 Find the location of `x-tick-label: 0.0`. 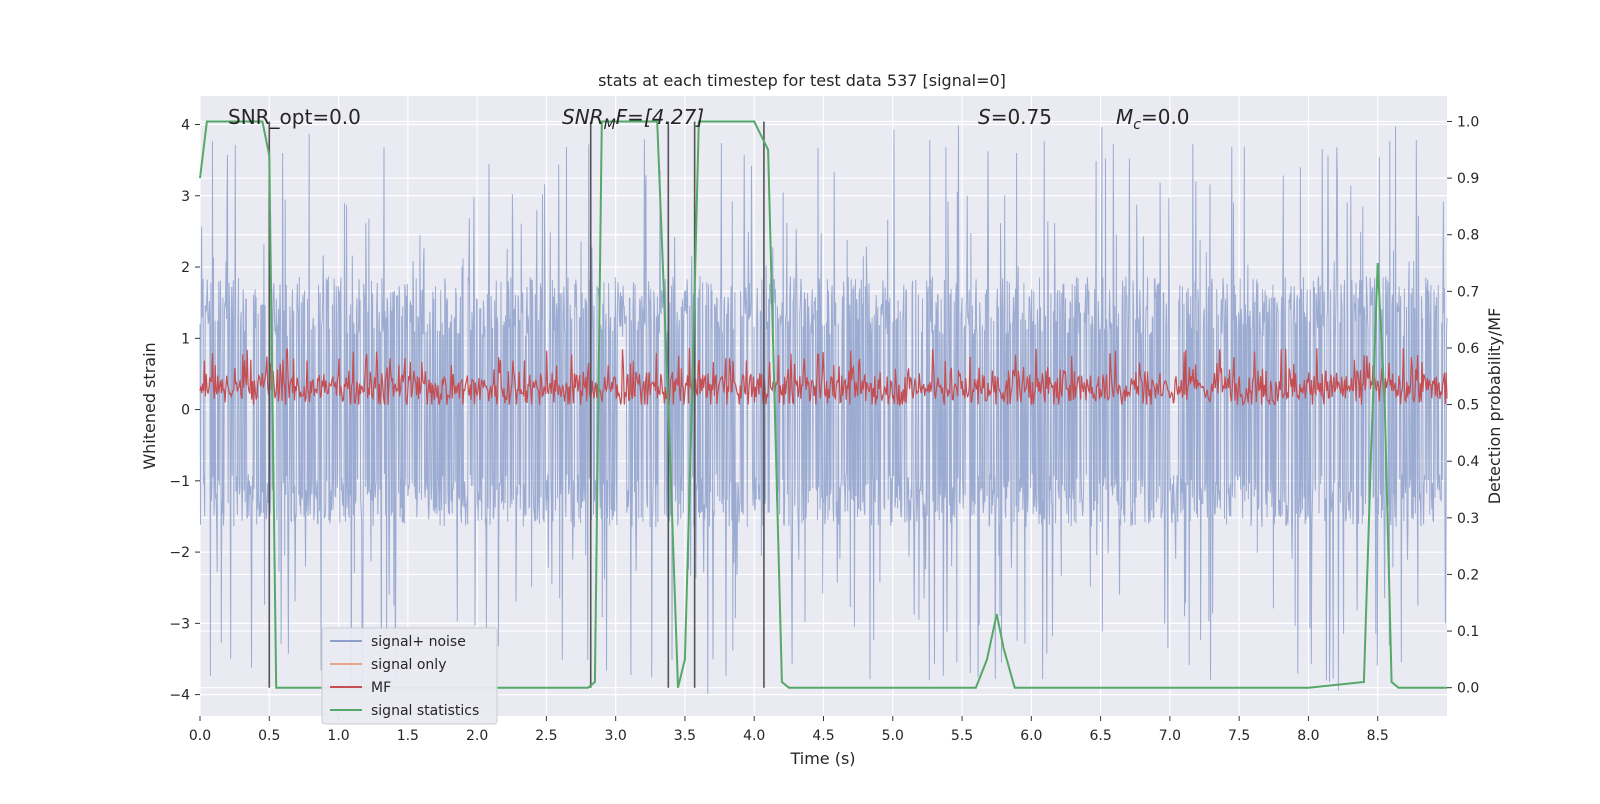

x-tick-label: 0.0 is located at coordinates (200, 736).